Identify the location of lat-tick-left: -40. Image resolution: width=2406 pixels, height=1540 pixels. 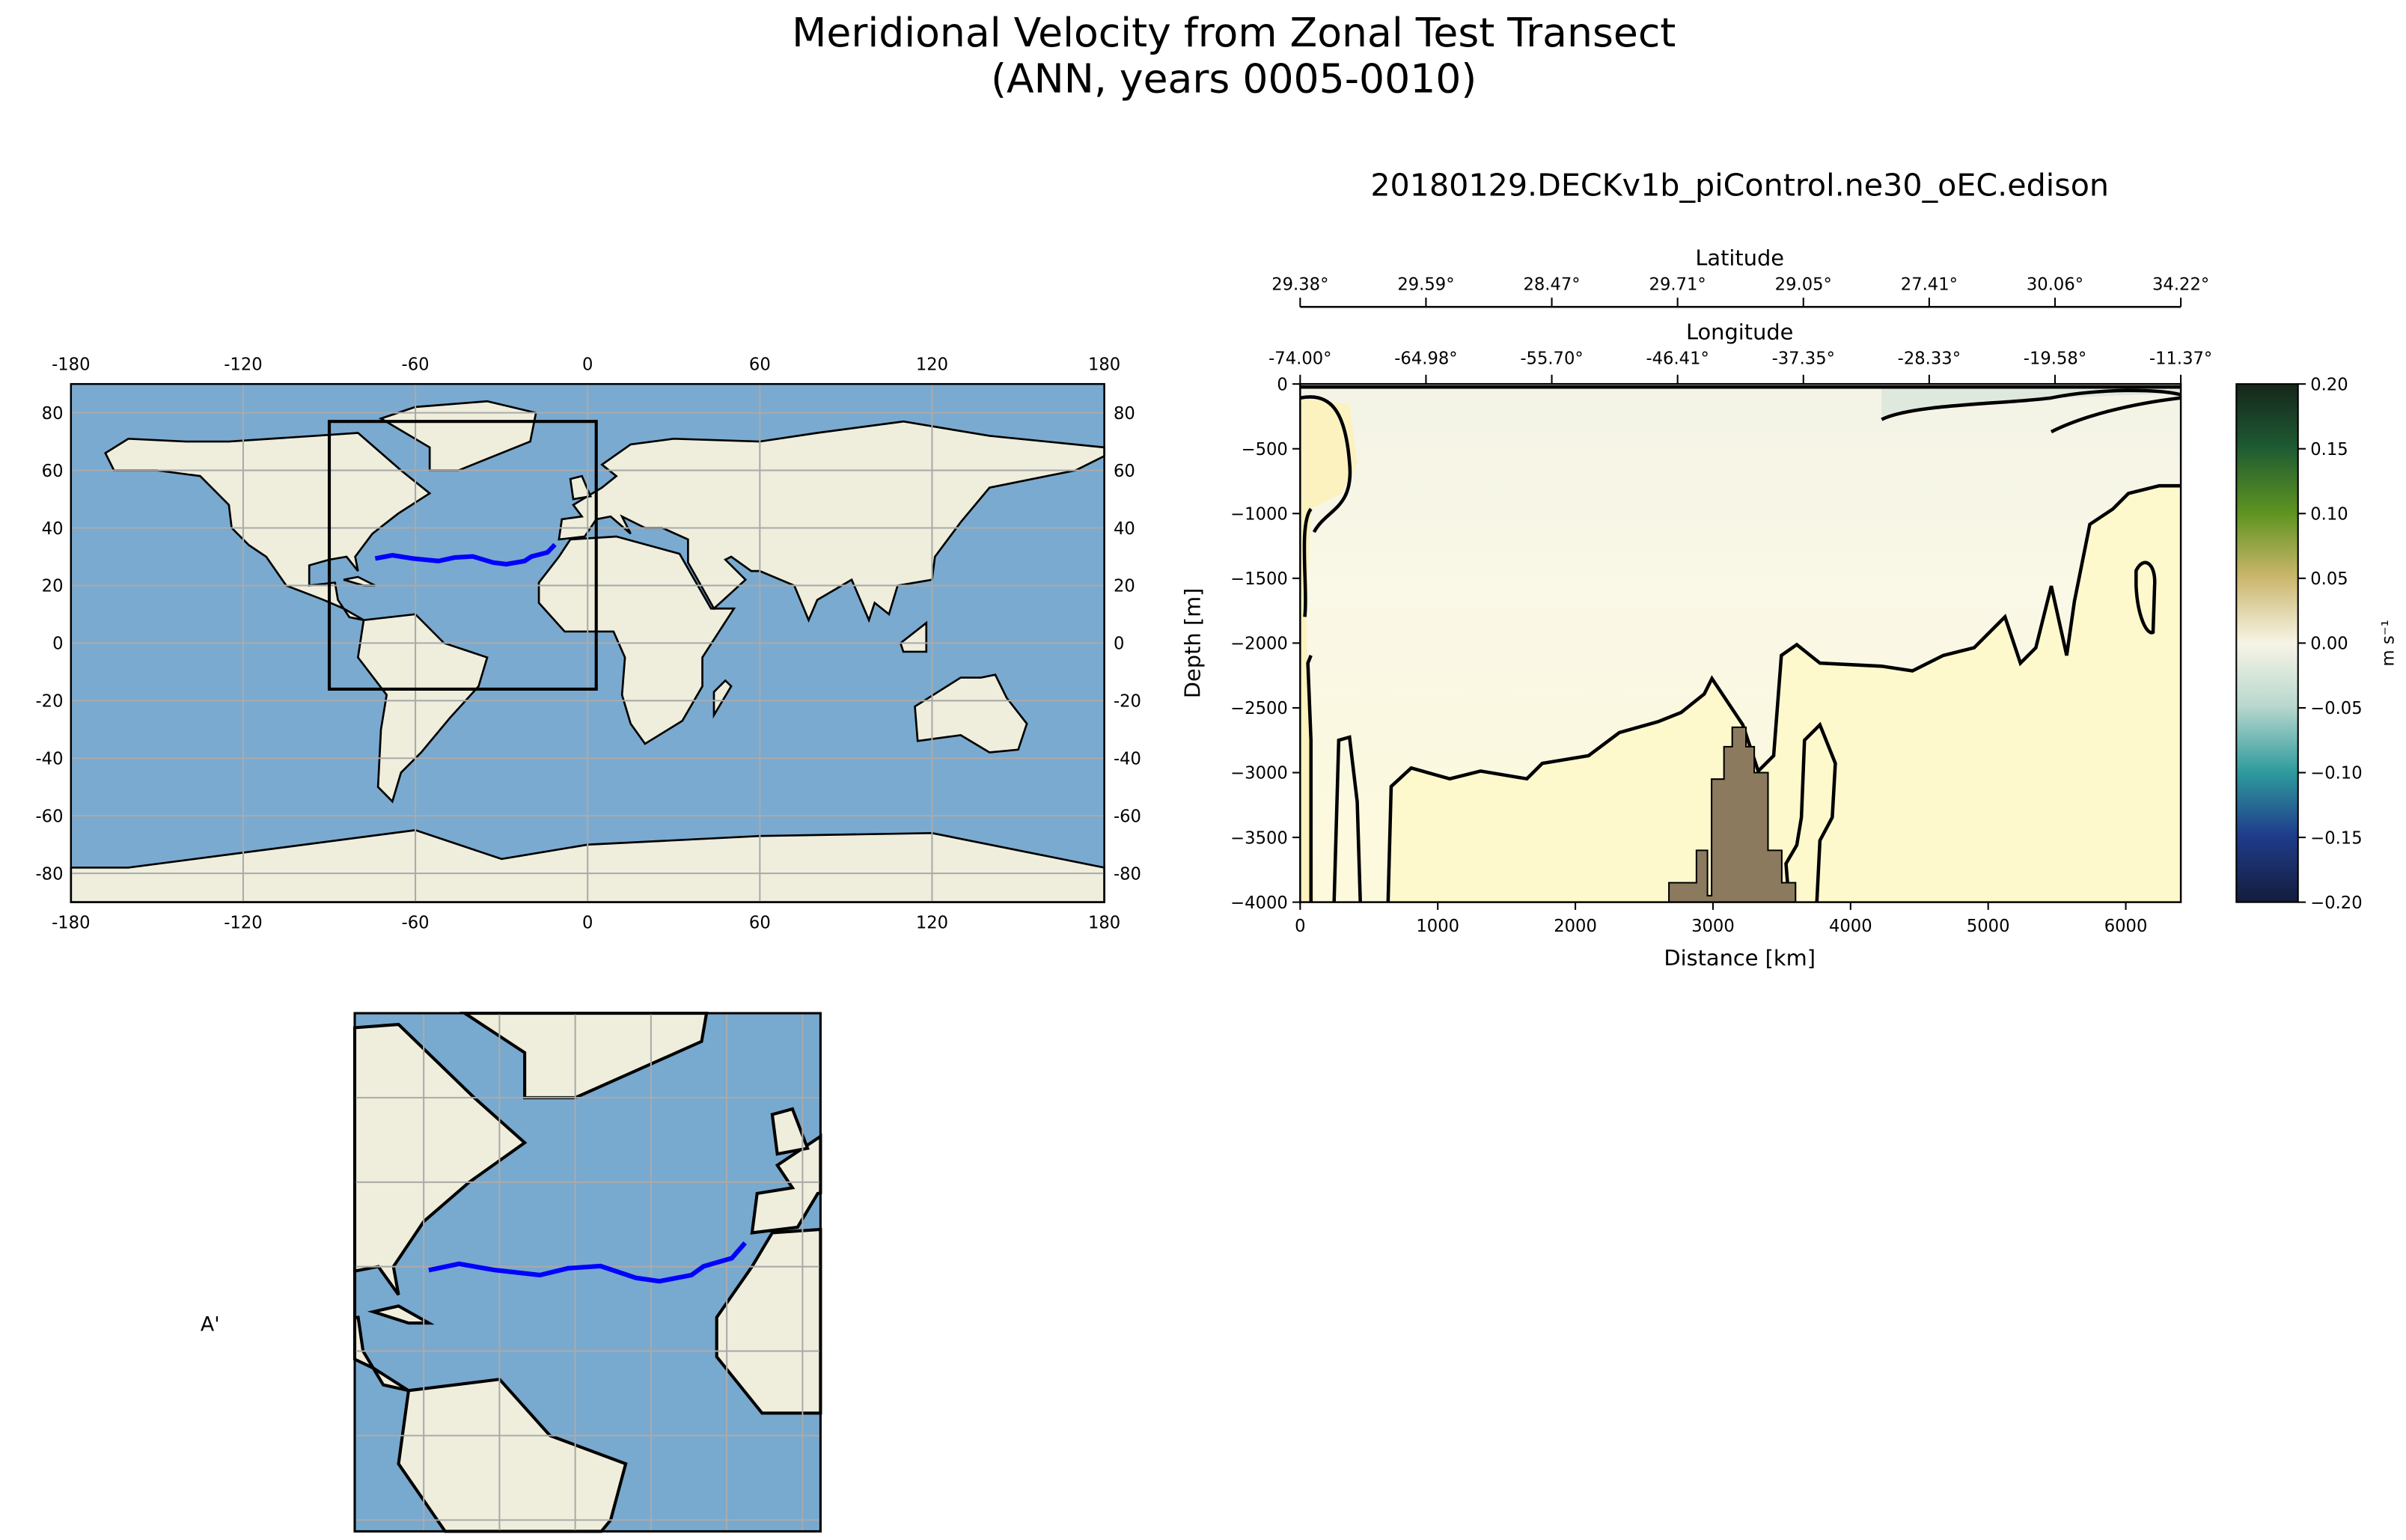
(49, 760).